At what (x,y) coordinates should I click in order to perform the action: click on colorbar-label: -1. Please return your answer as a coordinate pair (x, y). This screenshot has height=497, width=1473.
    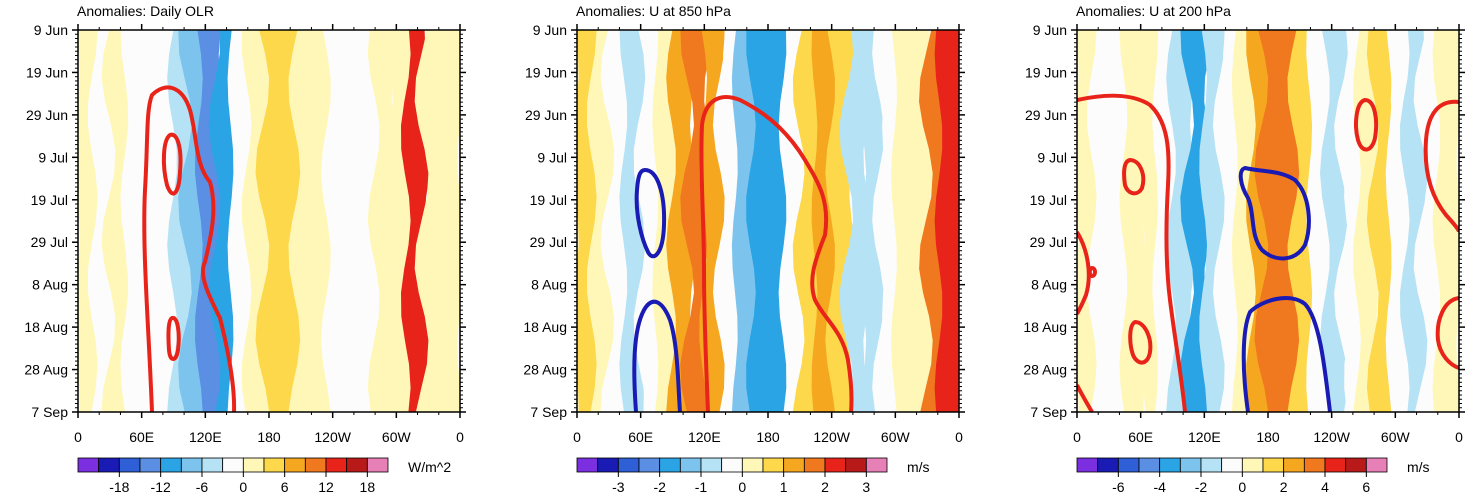
    Looking at the image, I should click on (701, 487).